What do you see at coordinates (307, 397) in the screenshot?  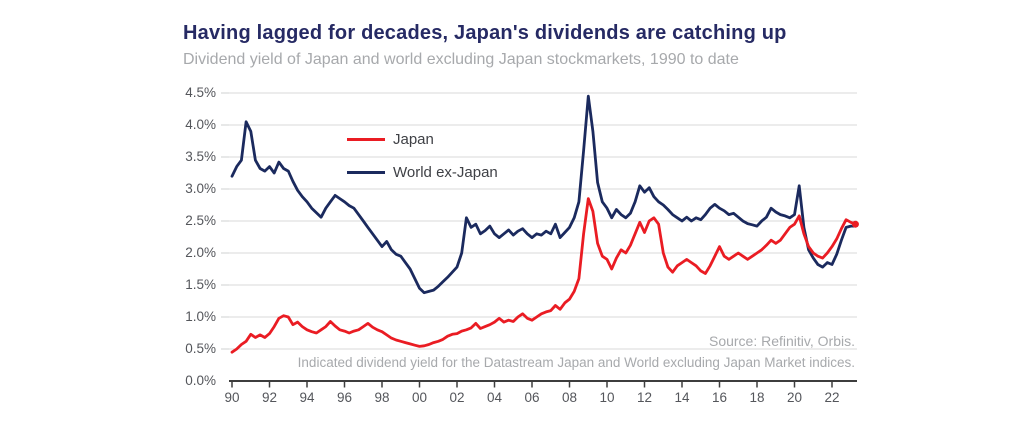 I see `x-tick-label: 94` at bounding box center [307, 397].